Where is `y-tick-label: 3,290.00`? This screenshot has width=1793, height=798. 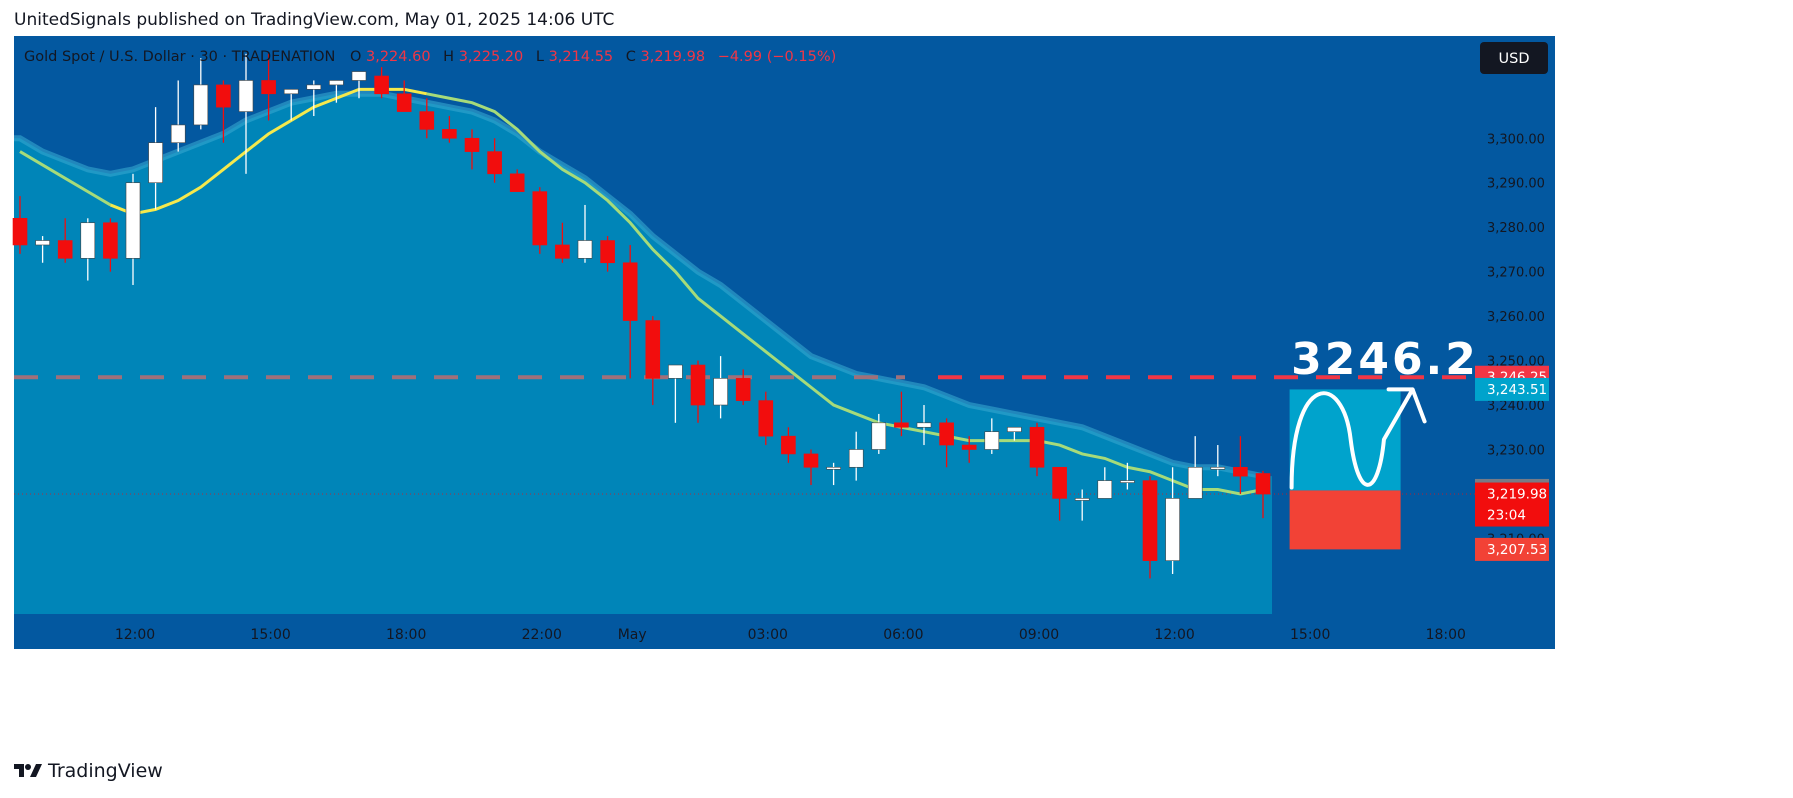 y-tick-label: 3,290.00 is located at coordinates (1516, 184).